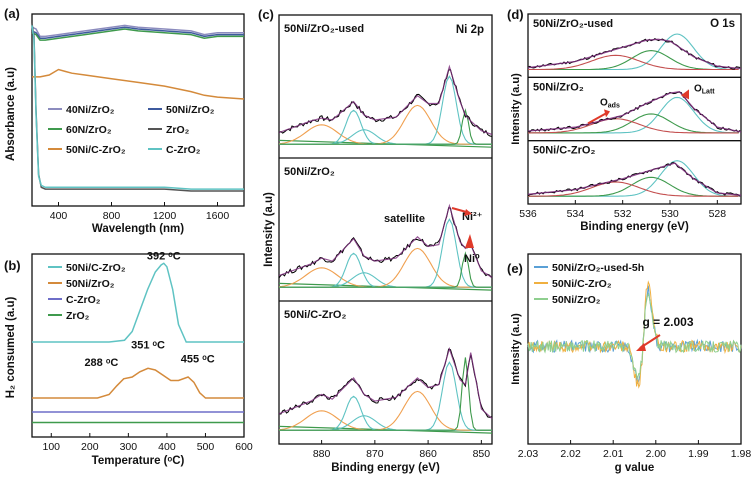 This screenshot has width=755, height=486. What do you see at coordinates (472, 259) in the screenshot?
I see `ni0-annotation: Ni⁰` at bounding box center [472, 259].